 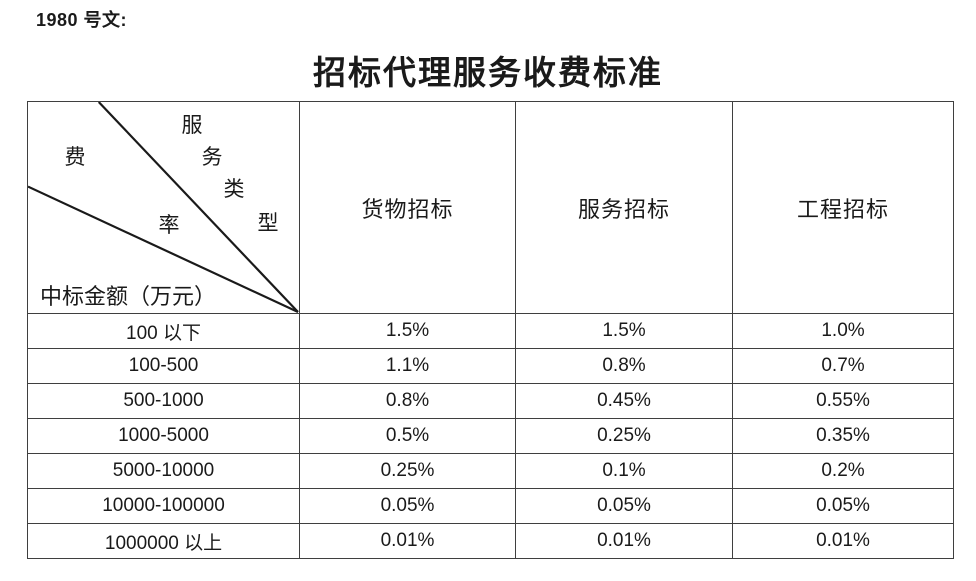 What do you see at coordinates (268, 223) in the screenshot?
I see `corner-service-type-char: 型` at bounding box center [268, 223].